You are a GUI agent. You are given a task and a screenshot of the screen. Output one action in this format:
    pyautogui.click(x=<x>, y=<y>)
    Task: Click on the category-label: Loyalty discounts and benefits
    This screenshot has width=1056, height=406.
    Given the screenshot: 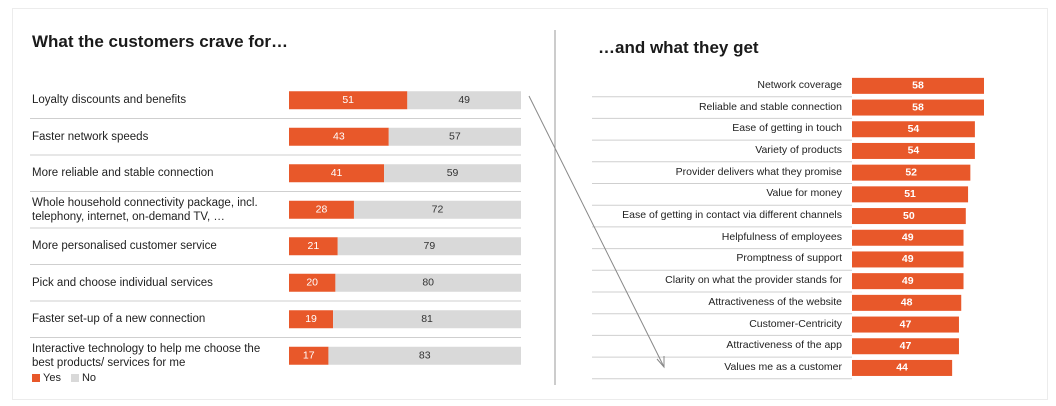 What is the action you would take?
    pyautogui.click(x=109, y=100)
    